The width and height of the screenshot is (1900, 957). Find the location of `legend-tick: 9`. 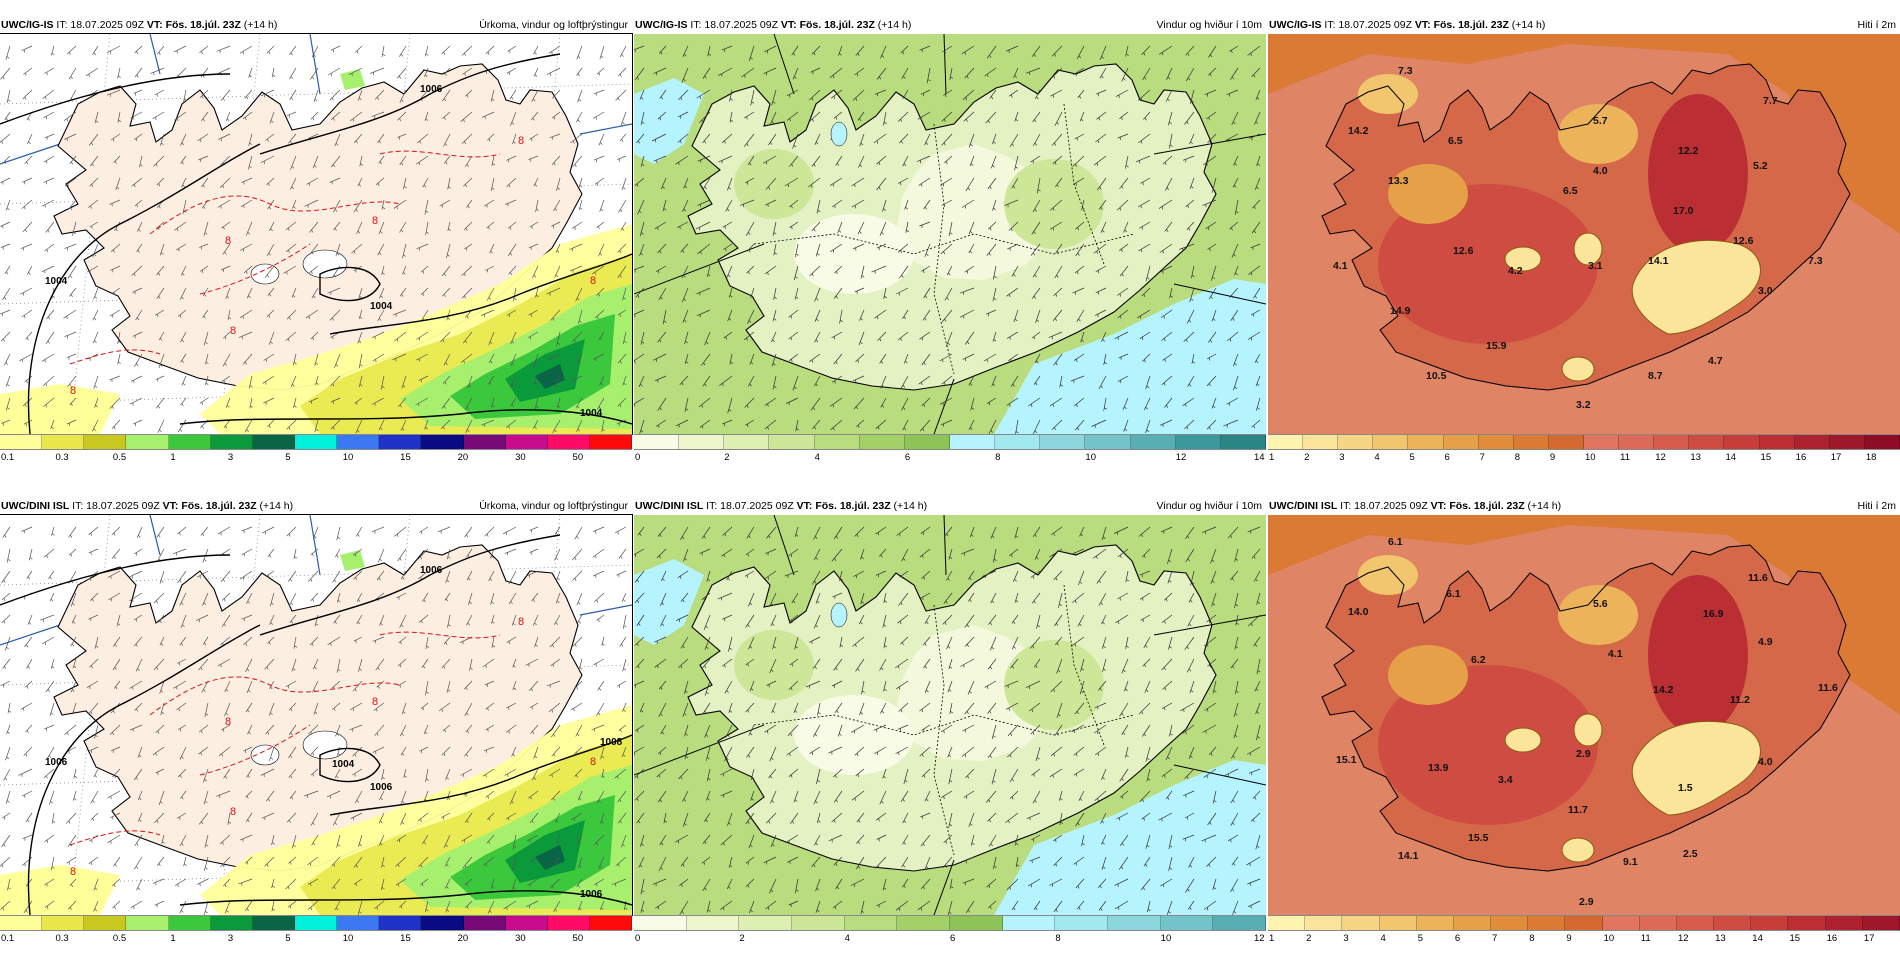

legend-tick: 9 is located at coordinates (1552, 457).